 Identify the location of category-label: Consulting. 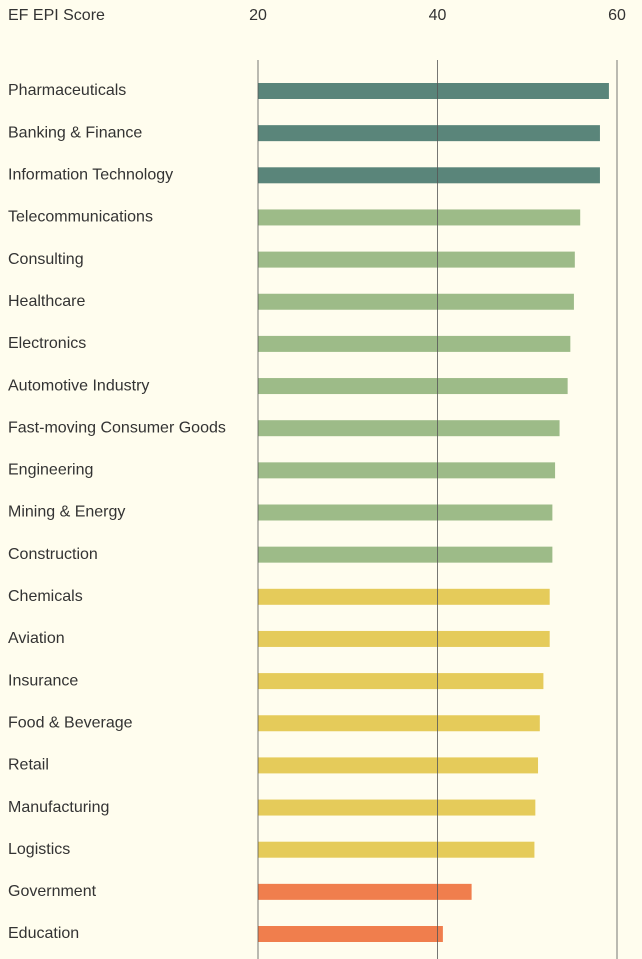
(46, 259).